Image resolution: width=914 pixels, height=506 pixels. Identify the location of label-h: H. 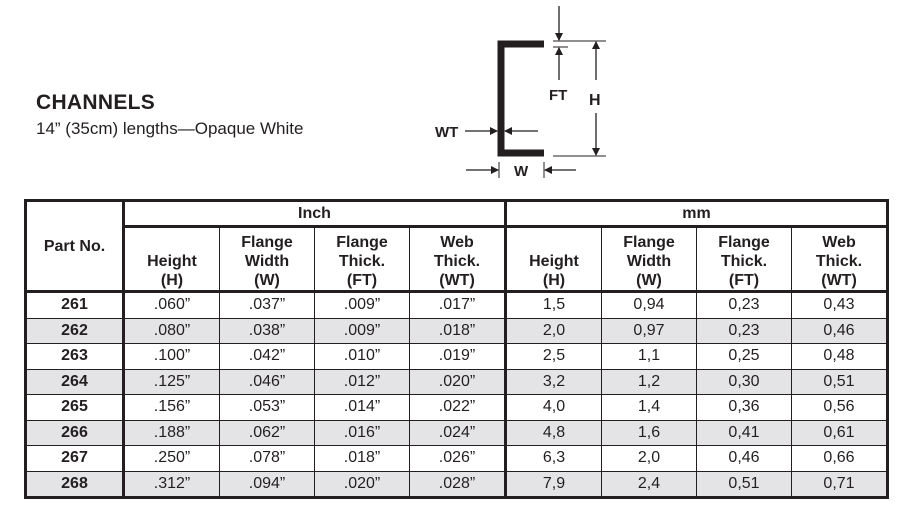
(595, 100).